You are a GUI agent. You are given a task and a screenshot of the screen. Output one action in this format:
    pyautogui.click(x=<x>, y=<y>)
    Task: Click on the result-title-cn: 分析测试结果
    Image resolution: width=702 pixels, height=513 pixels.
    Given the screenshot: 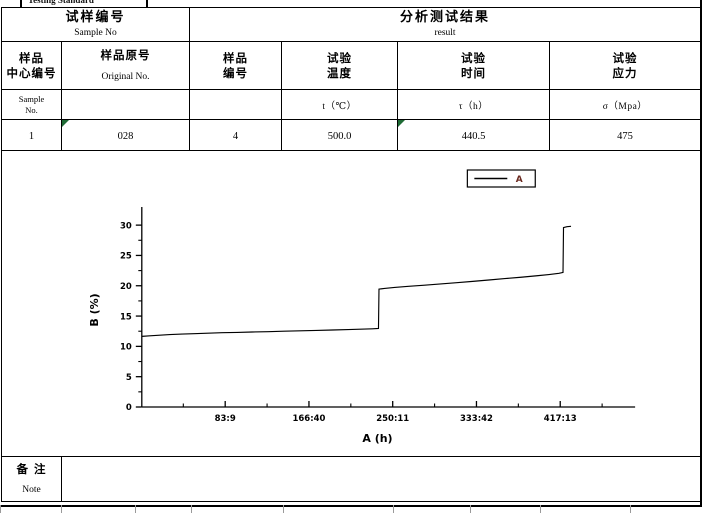 What is the action you would take?
    pyautogui.click(x=445, y=17)
    